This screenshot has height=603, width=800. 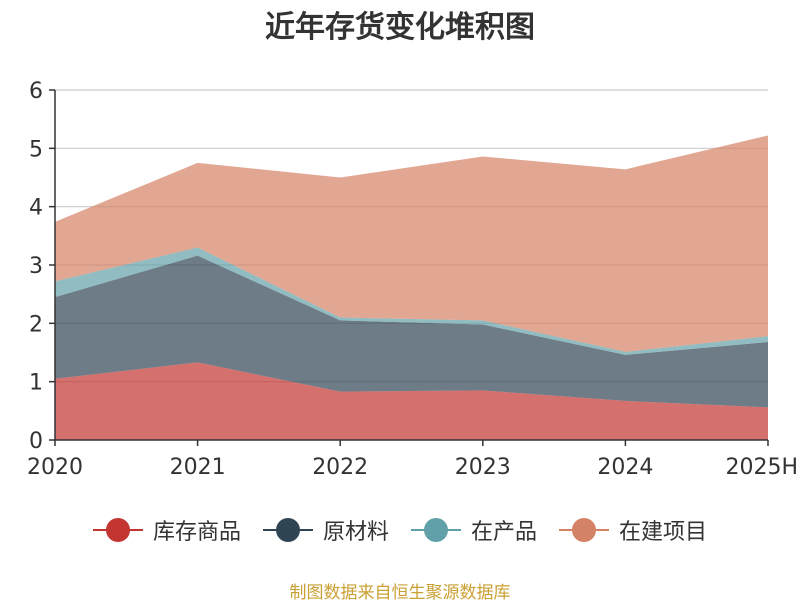 I want to click on x-tick-label: 2024, so click(x=625, y=467).